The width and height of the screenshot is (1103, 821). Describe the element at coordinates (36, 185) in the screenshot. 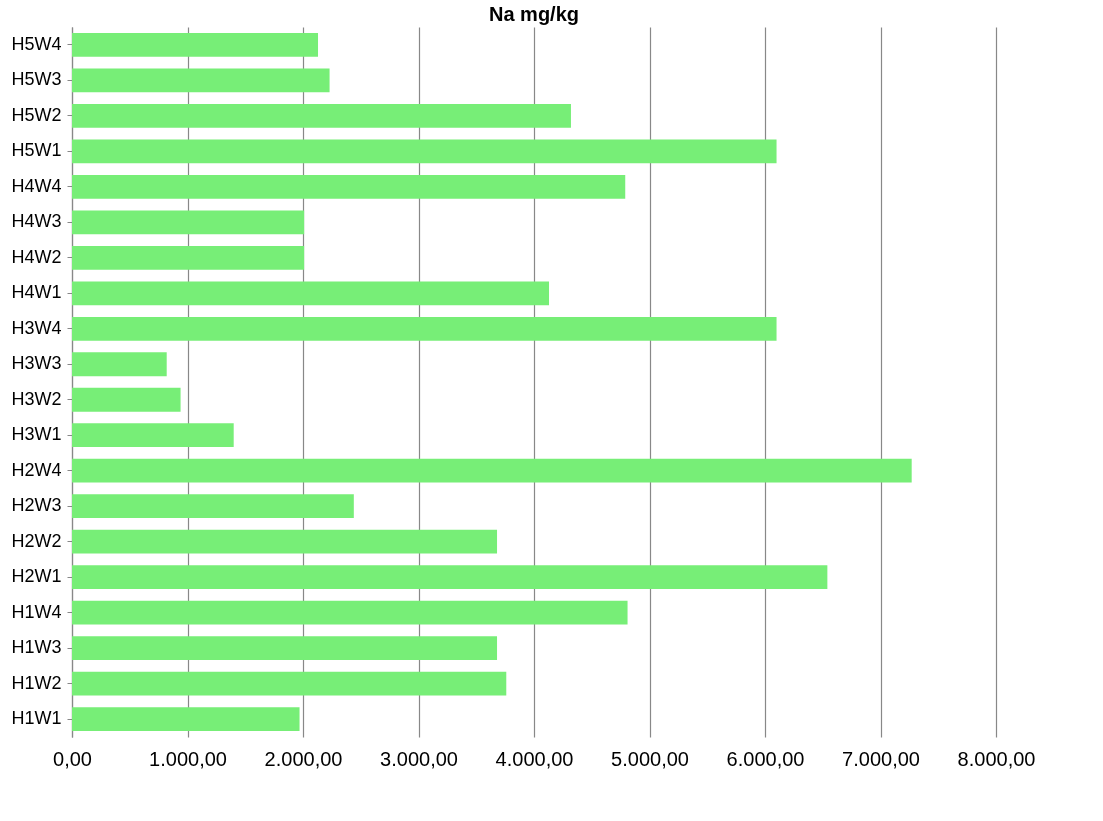

I see `y-tick-label: H4W4` at that location.